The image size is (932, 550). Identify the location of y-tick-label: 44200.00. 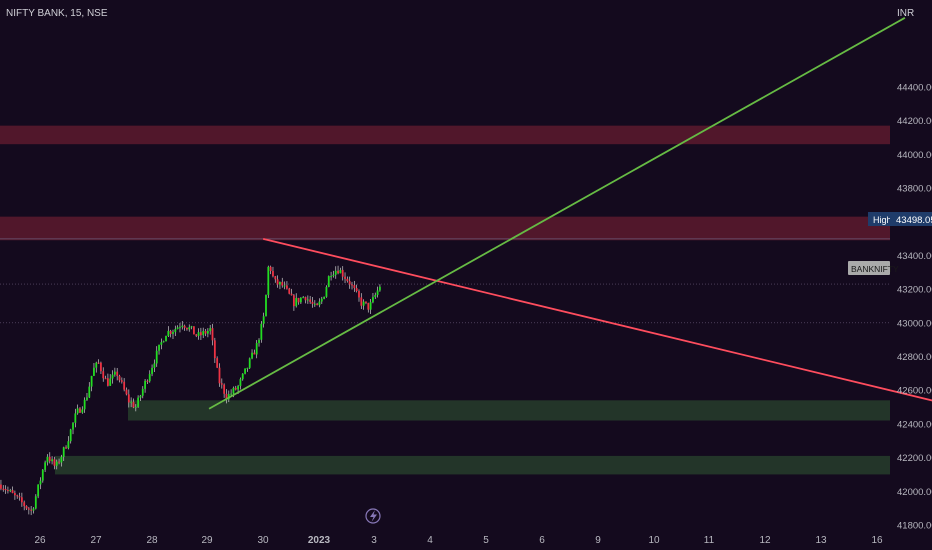
(914, 121).